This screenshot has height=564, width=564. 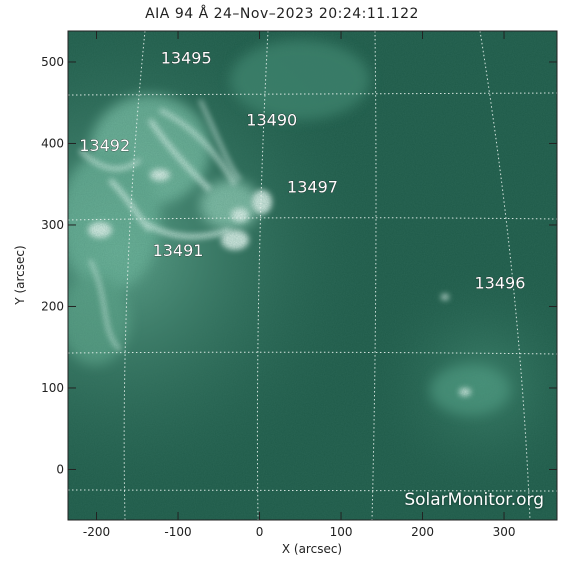 What do you see at coordinates (52, 62) in the screenshot?
I see `y-tick-label: 500` at bounding box center [52, 62].